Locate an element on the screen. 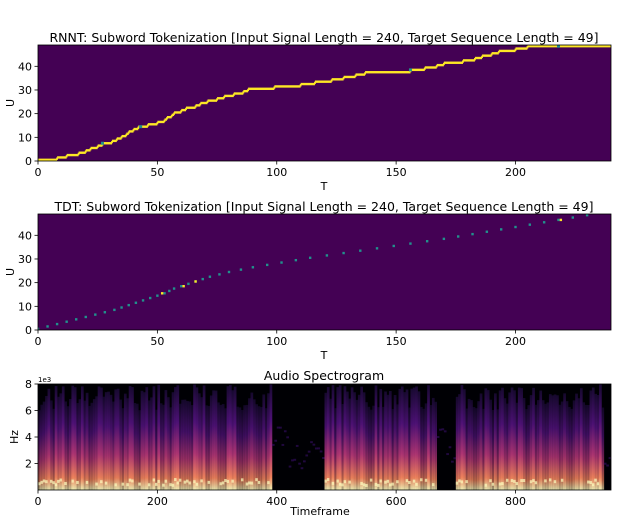 The height and width of the screenshot is (517, 640). y-tick-label: 8 is located at coordinates (28, 384).